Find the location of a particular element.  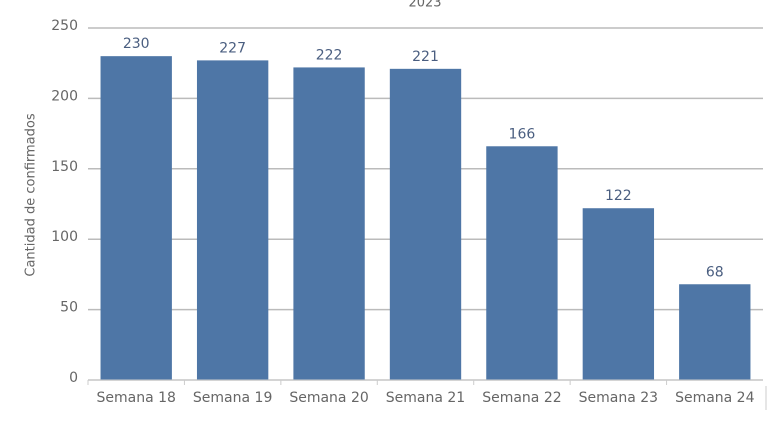

x-tick-label: Semana 18 is located at coordinates (135, 398).